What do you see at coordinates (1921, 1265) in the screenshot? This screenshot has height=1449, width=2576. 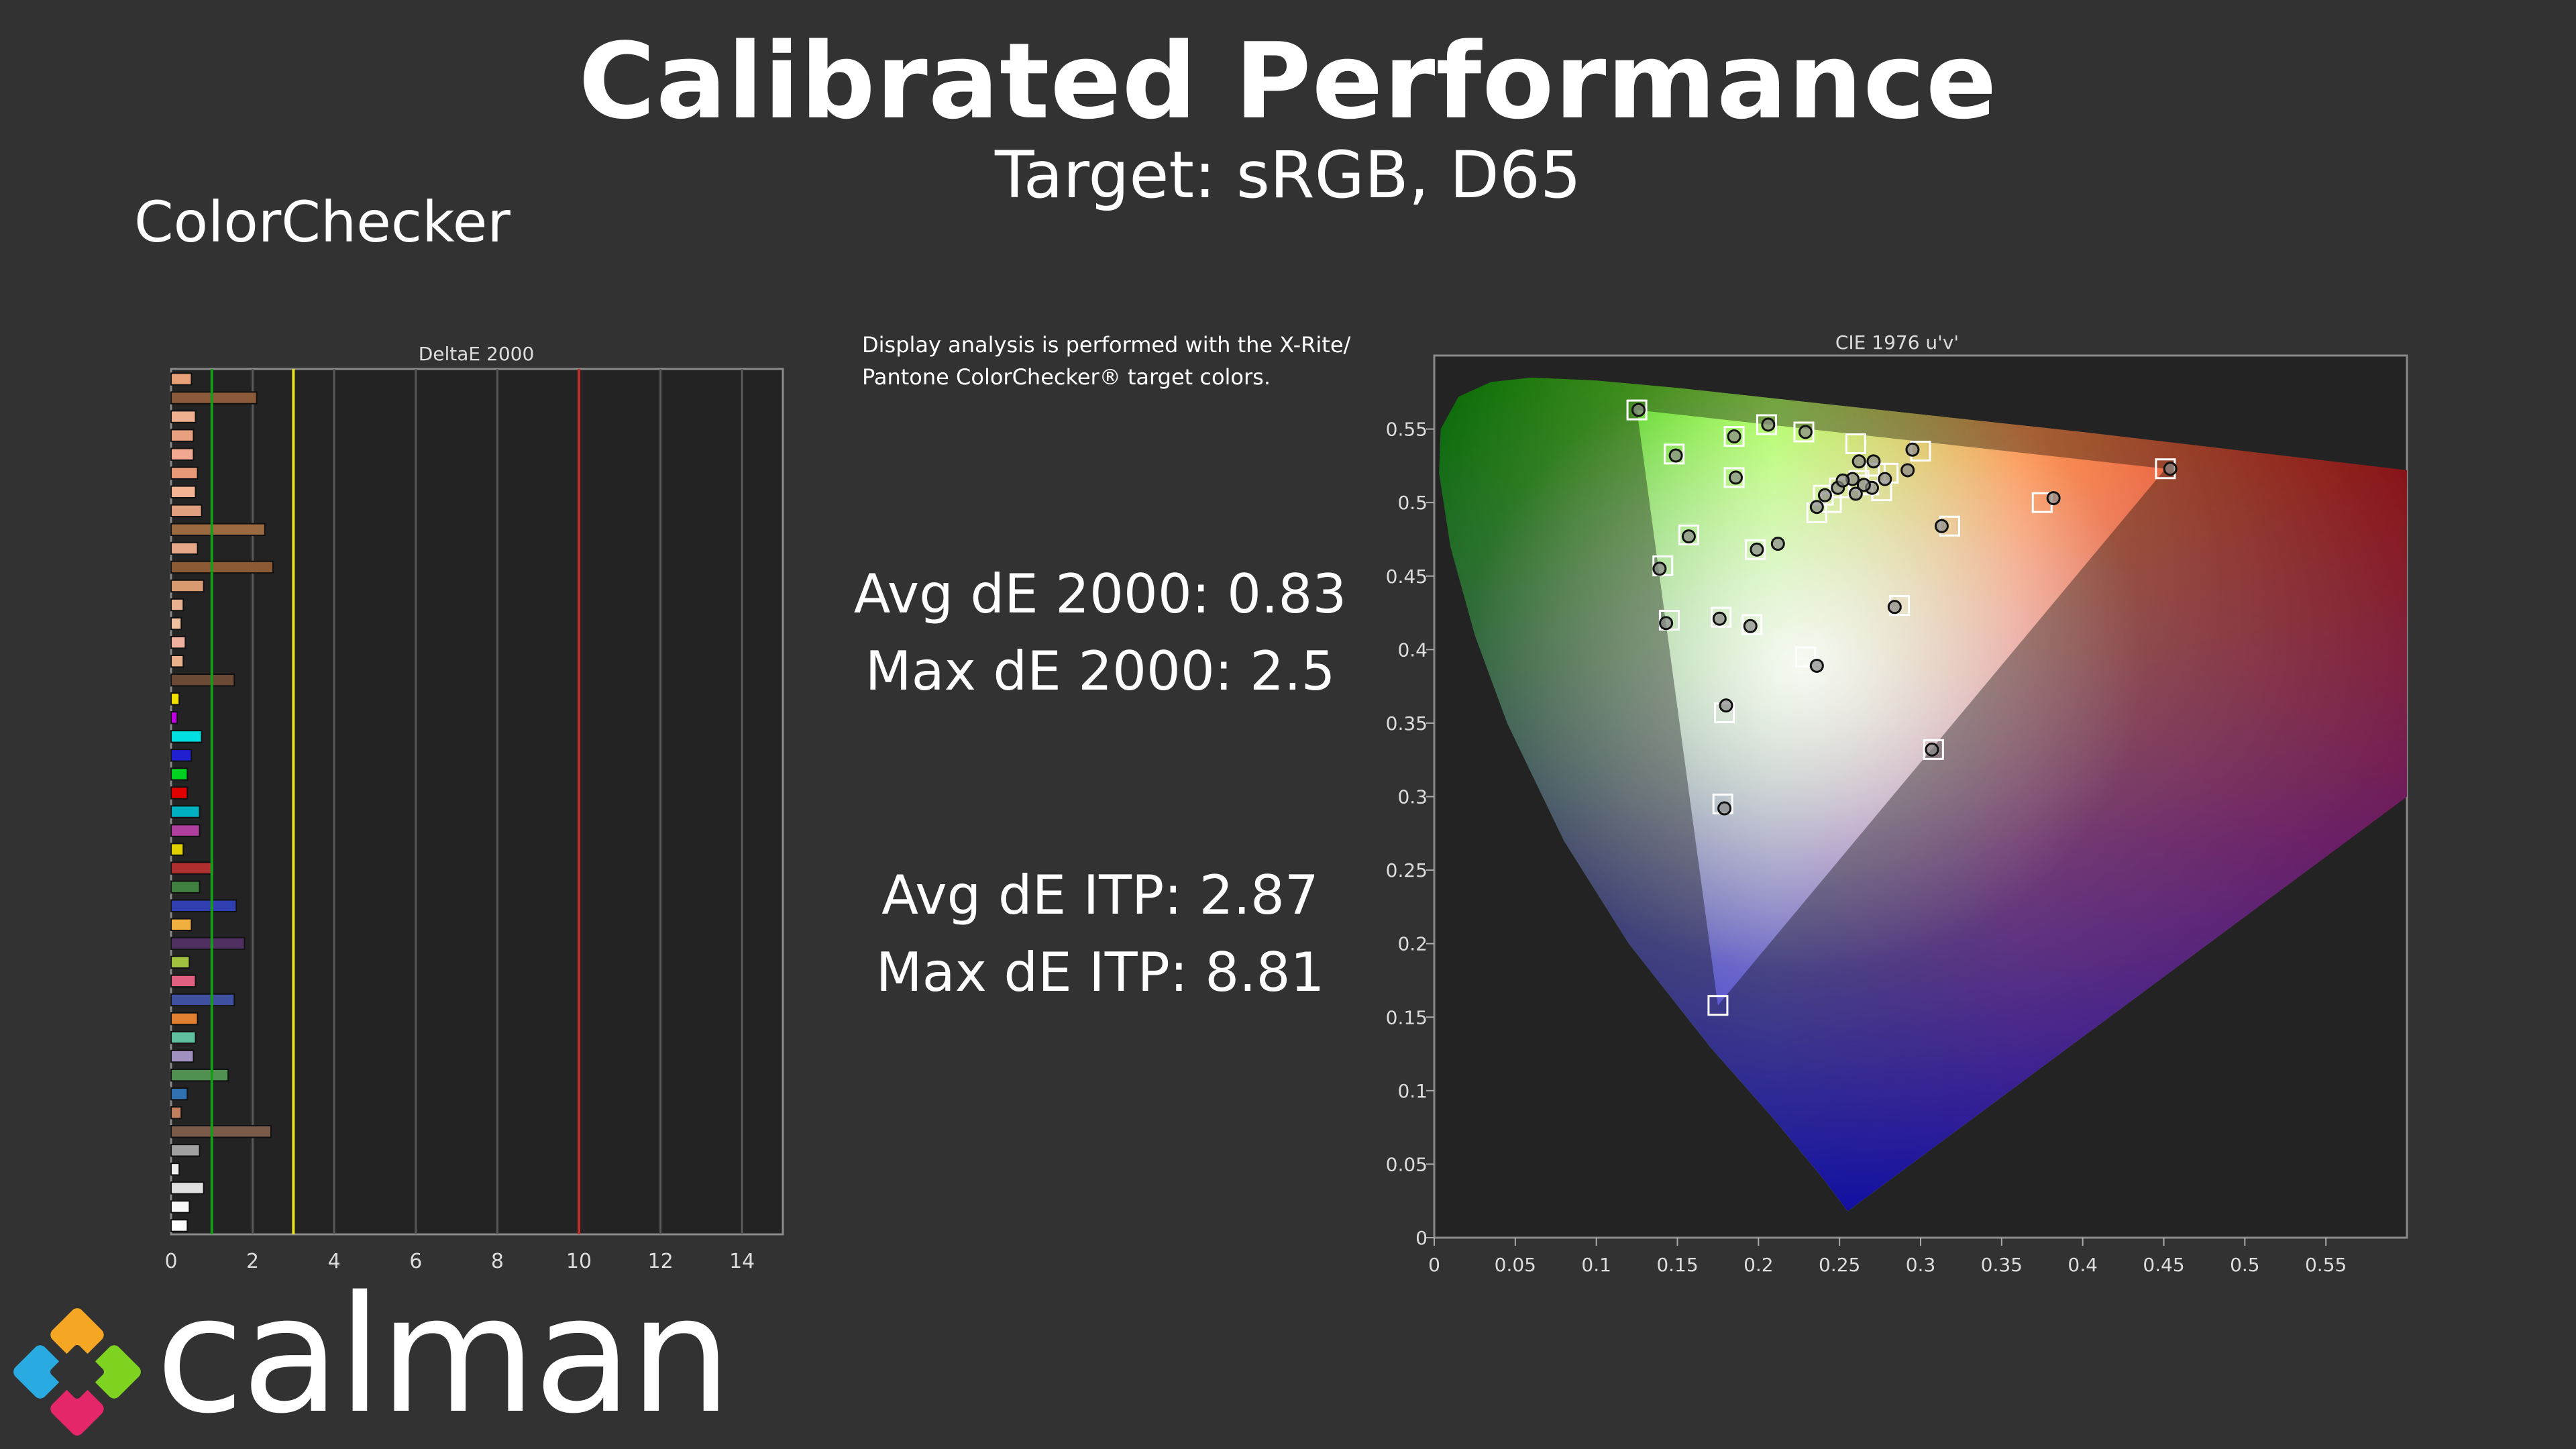 I see `cie-x-tick-label: 0.3` at bounding box center [1921, 1265].